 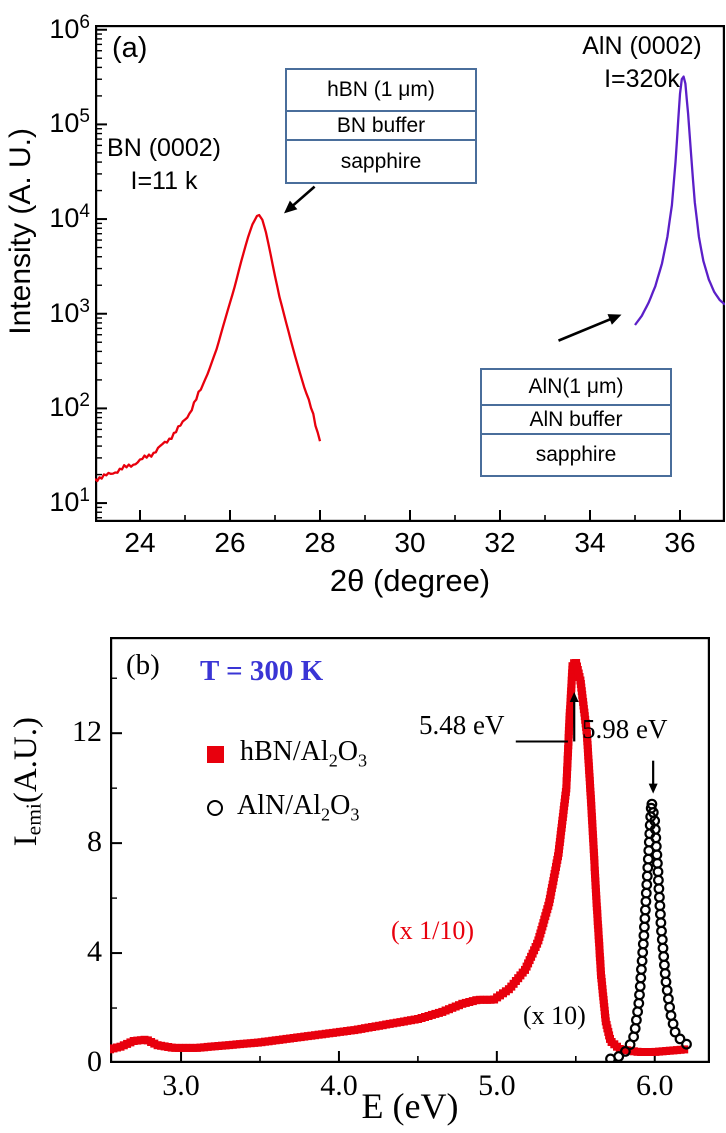 I want to click on stack-layer-aln-buffer: AlN buffer, so click(x=576, y=418).